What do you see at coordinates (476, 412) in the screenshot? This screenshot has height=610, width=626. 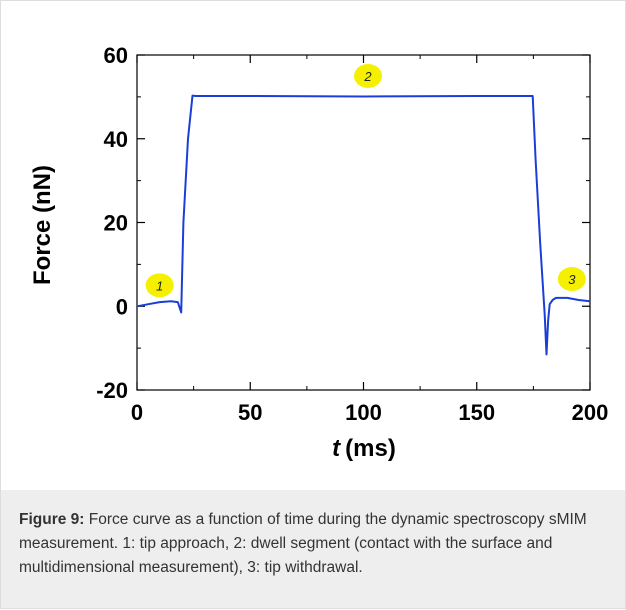 I see `x-tick-label: 150` at bounding box center [476, 412].